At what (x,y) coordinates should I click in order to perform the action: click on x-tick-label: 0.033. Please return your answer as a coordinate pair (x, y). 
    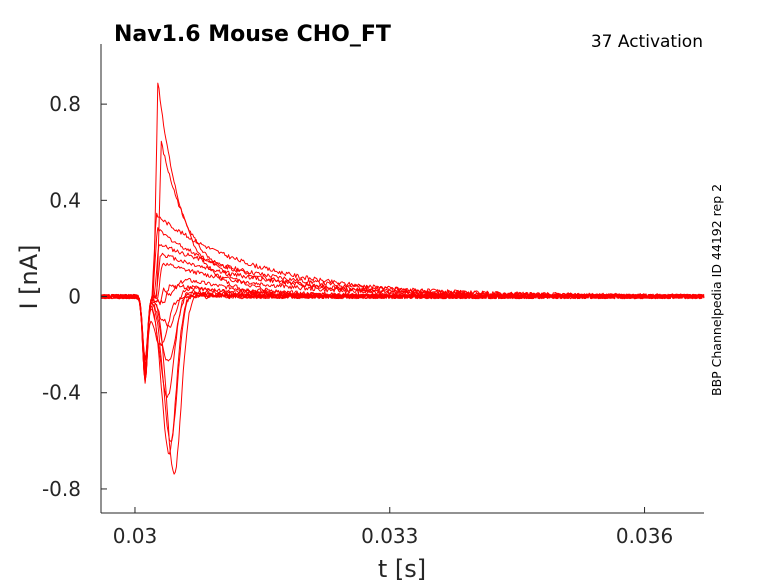
    Looking at the image, I should click on (389, 536).